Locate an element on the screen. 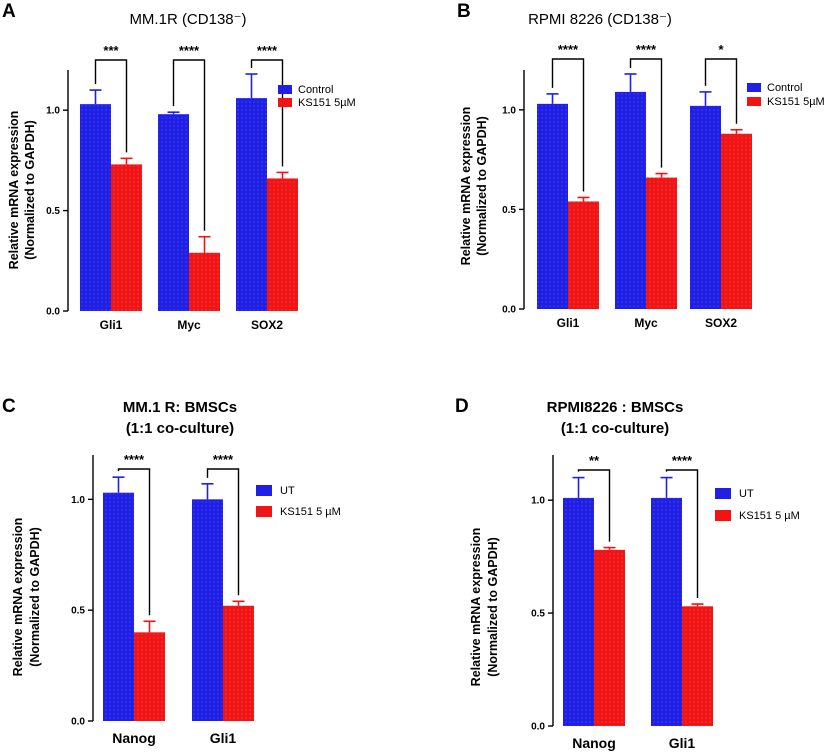 The width and height of the screenshot is (837, 754). y-axis-label-c-line2: (Normalized to GAPDH) is located at coordinates (35, 597).